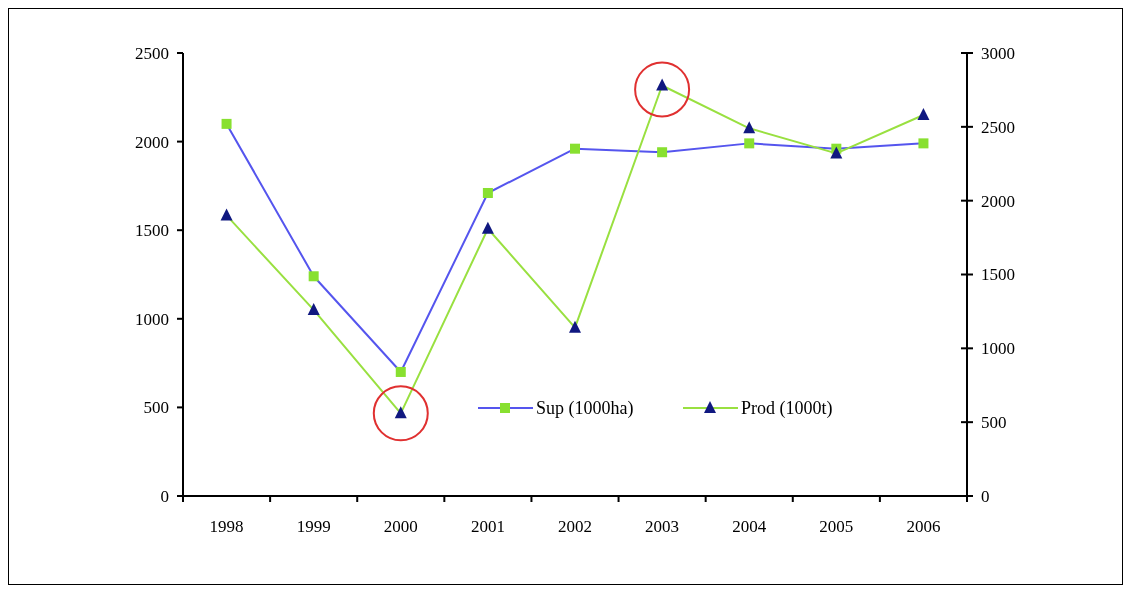  Describe the element at coordinates (164, 496) in the screenshot. I see `y-tick-label: 0` at that location.